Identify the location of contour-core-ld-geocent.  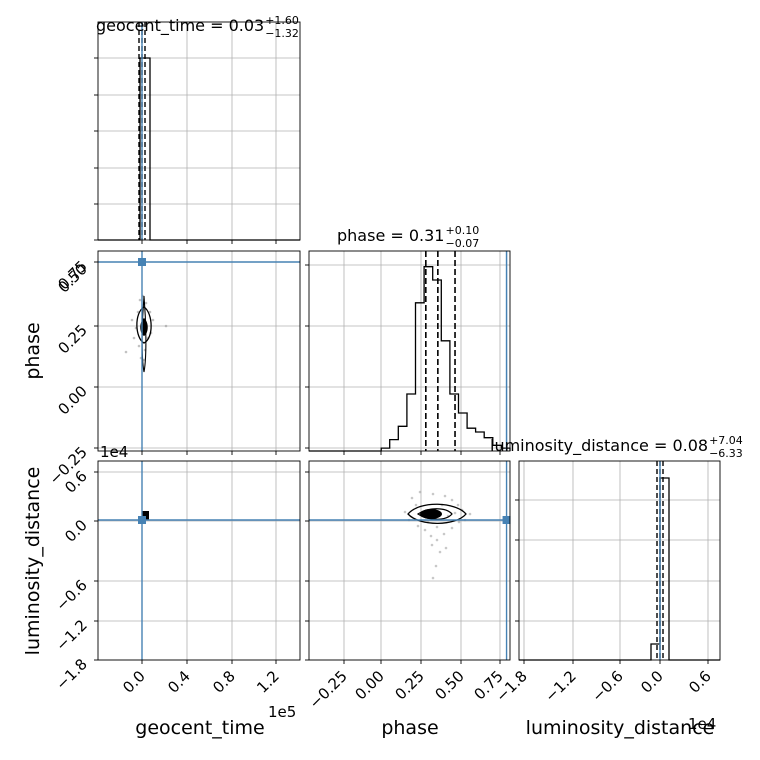
(145, 515).